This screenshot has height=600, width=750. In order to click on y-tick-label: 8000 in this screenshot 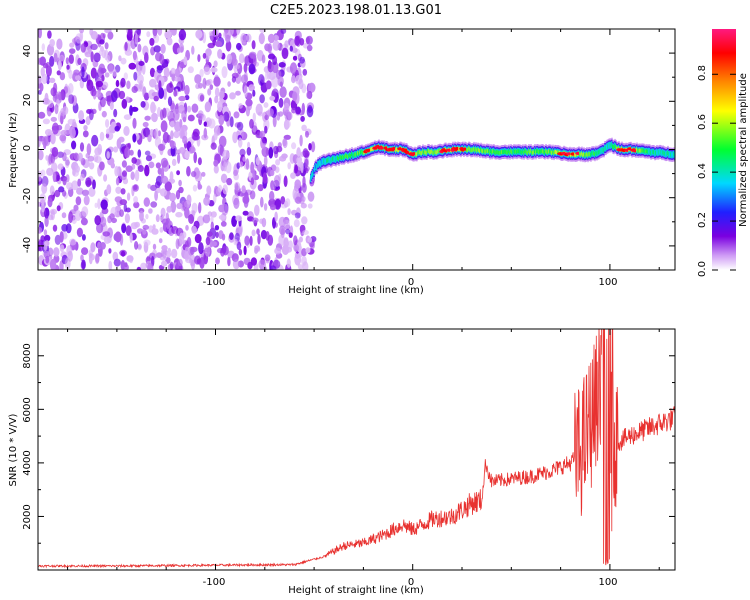, I will do `click(27, 355)`.